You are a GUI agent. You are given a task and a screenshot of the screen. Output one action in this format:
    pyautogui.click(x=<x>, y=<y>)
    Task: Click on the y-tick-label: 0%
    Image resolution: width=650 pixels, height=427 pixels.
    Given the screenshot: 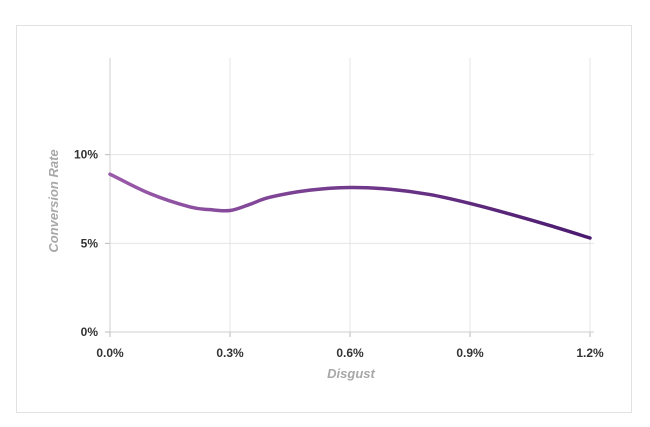 What is the action you would take?
    pyautogui.click(x=90, y=332)
    